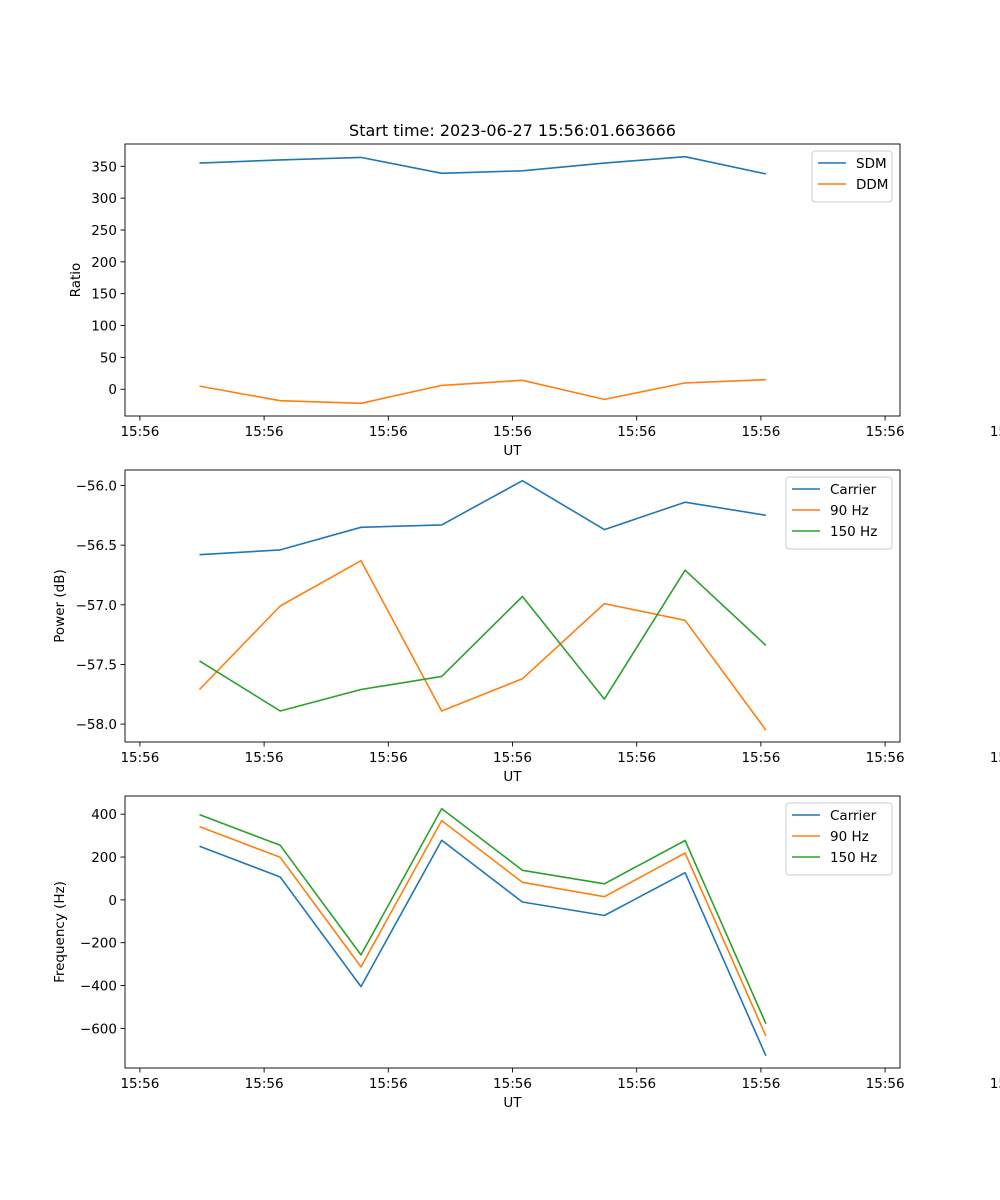  What do you see at coordinates (98, 987) in the screenshot?
I see `y-tick-label: −400` at bounding box center [98, 987].